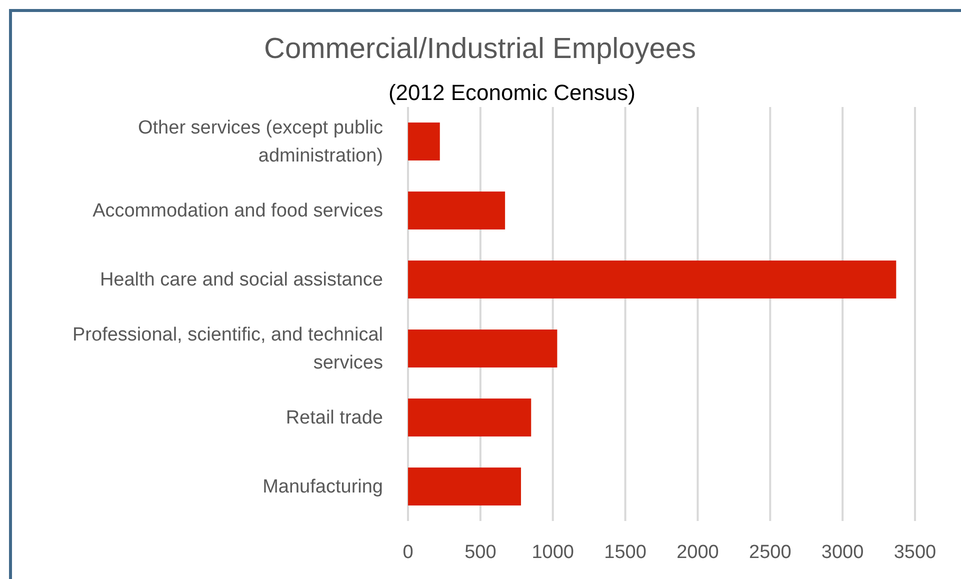 The image size is (961, 579). What do you see at coordinates (408, 552) in the screenshot?
I see `x-tick-label: 0` at bounding box center [408, 552].